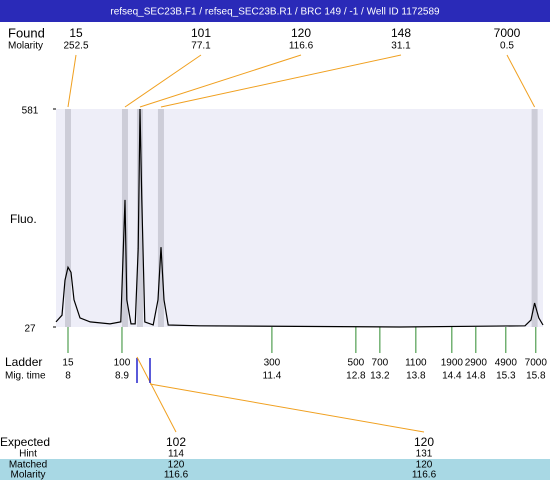 The image size is (550, 480). What do you see at coordinates (275, 469) in the screenshot?
I see `matched-row-bg` at bounding box center [275, 469].